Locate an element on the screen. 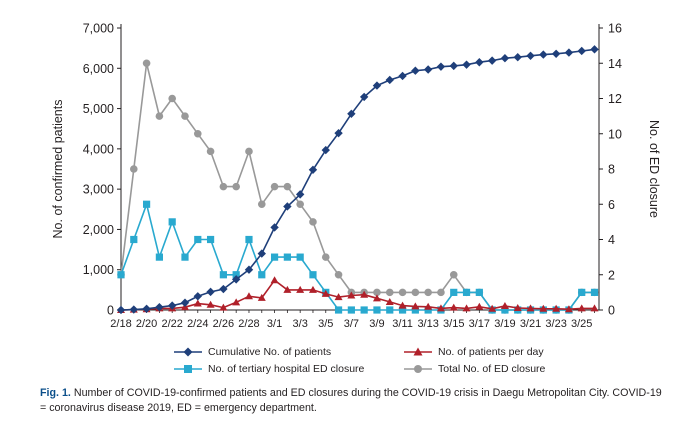 Image resolution: width=680 pixels, height=425 pixels. series-line-triangle is located at coordinates (357, 295).